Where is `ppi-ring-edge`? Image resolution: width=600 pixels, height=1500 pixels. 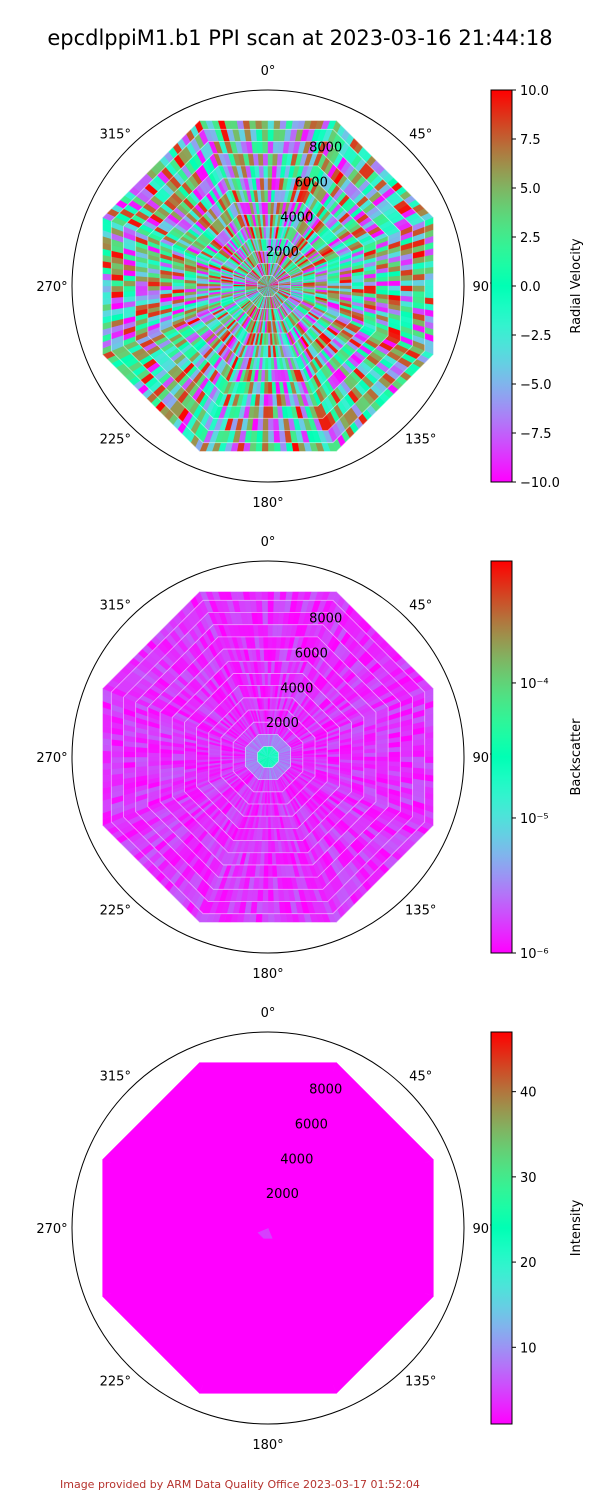 ppi-ring-edge is located at coordinates (268, 286).